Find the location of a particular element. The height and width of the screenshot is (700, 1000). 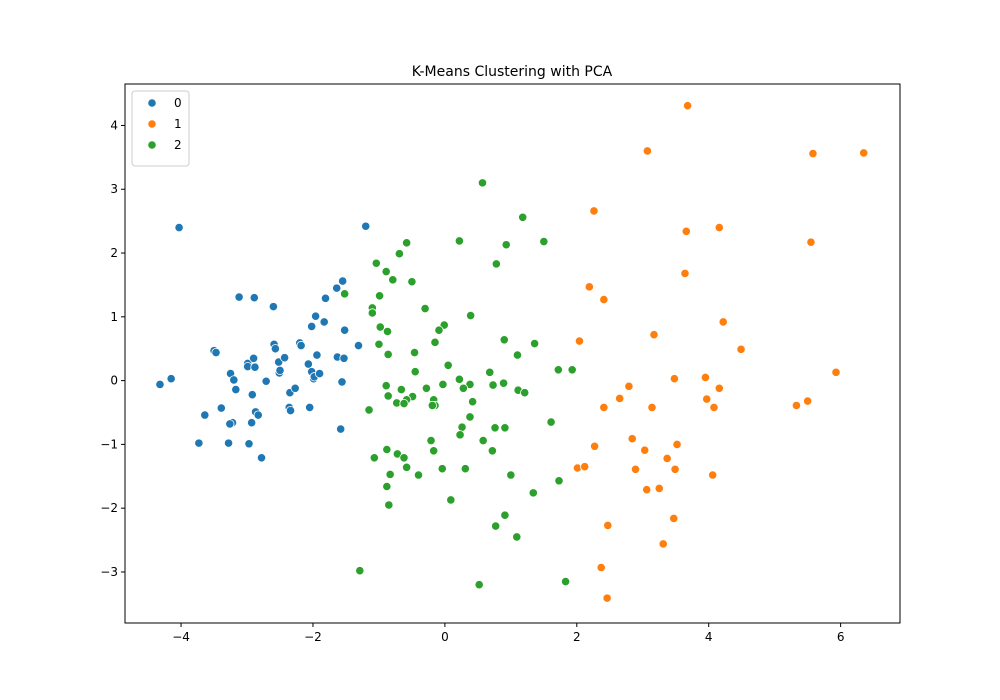

y-tick-label: −1 is located at coordinates (109, 444).